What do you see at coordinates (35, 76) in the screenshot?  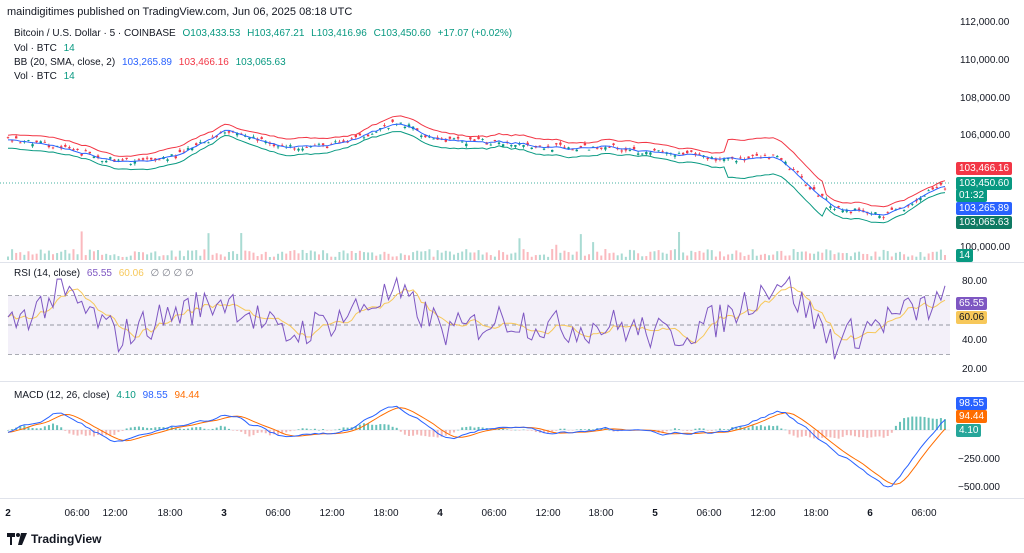 I see `volume-label-2: Vol · BTC` at bounding box center [35, 76].